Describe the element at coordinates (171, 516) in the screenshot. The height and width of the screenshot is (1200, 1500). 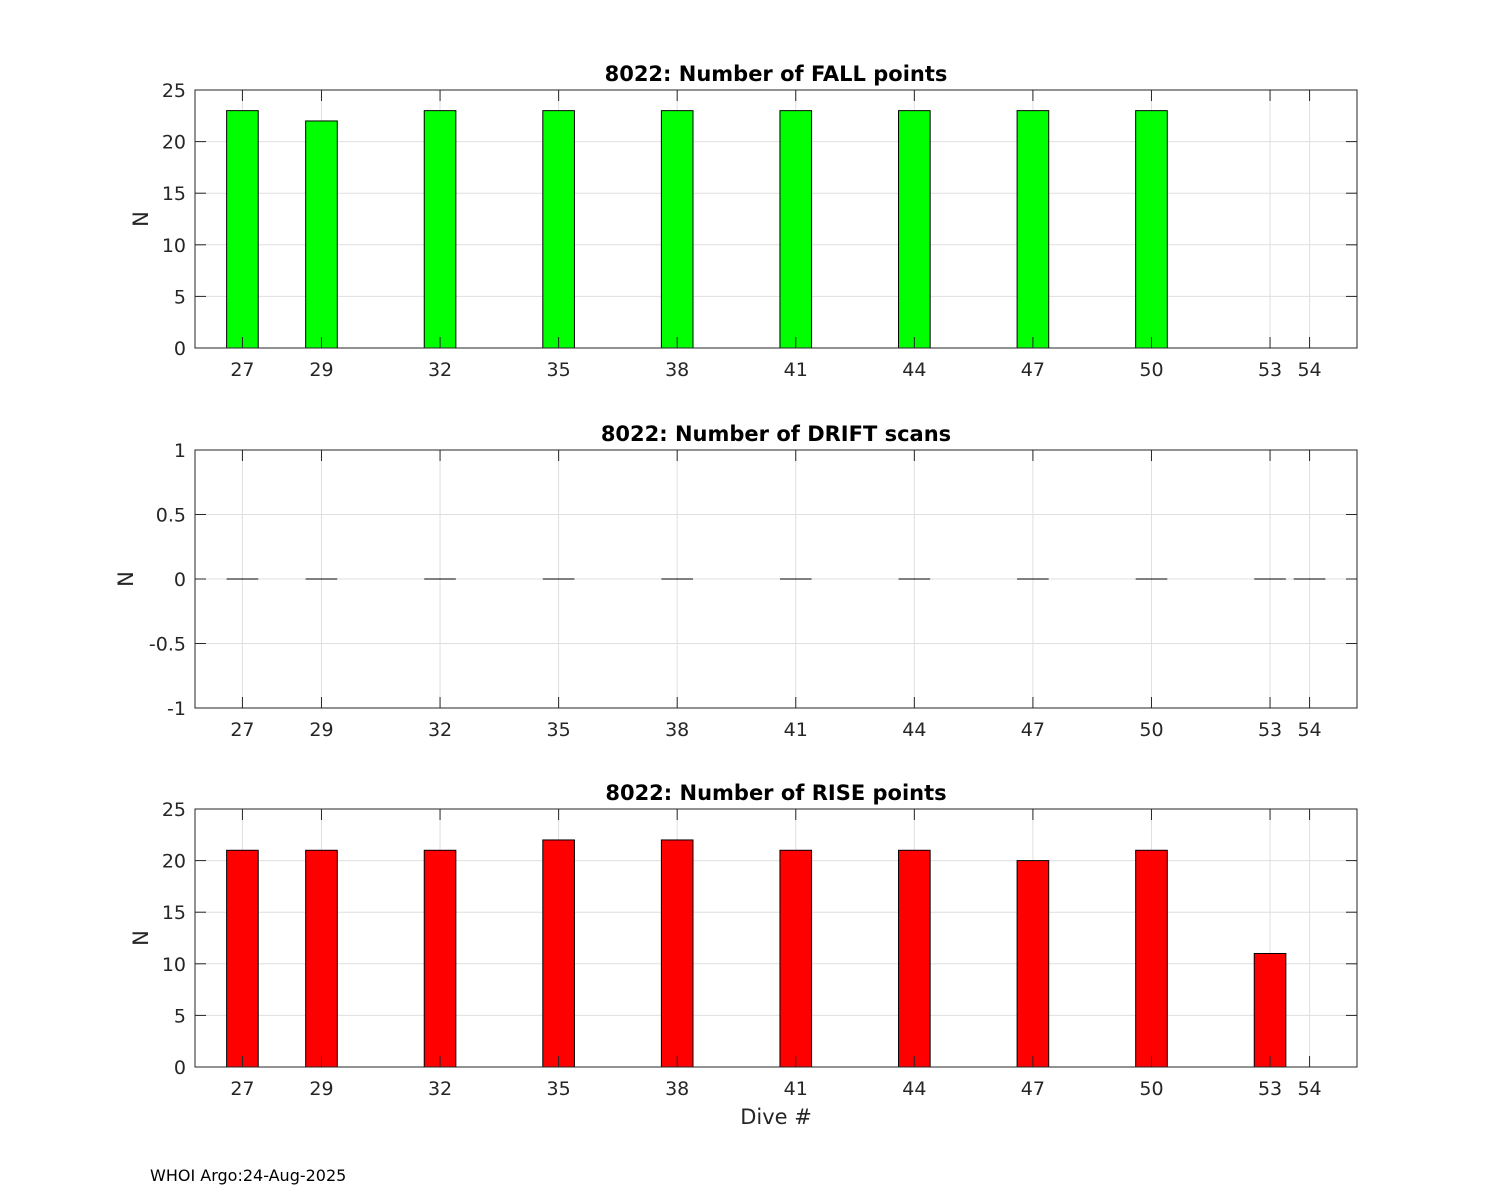
I see `y-tick-label: 0.5` at that location.